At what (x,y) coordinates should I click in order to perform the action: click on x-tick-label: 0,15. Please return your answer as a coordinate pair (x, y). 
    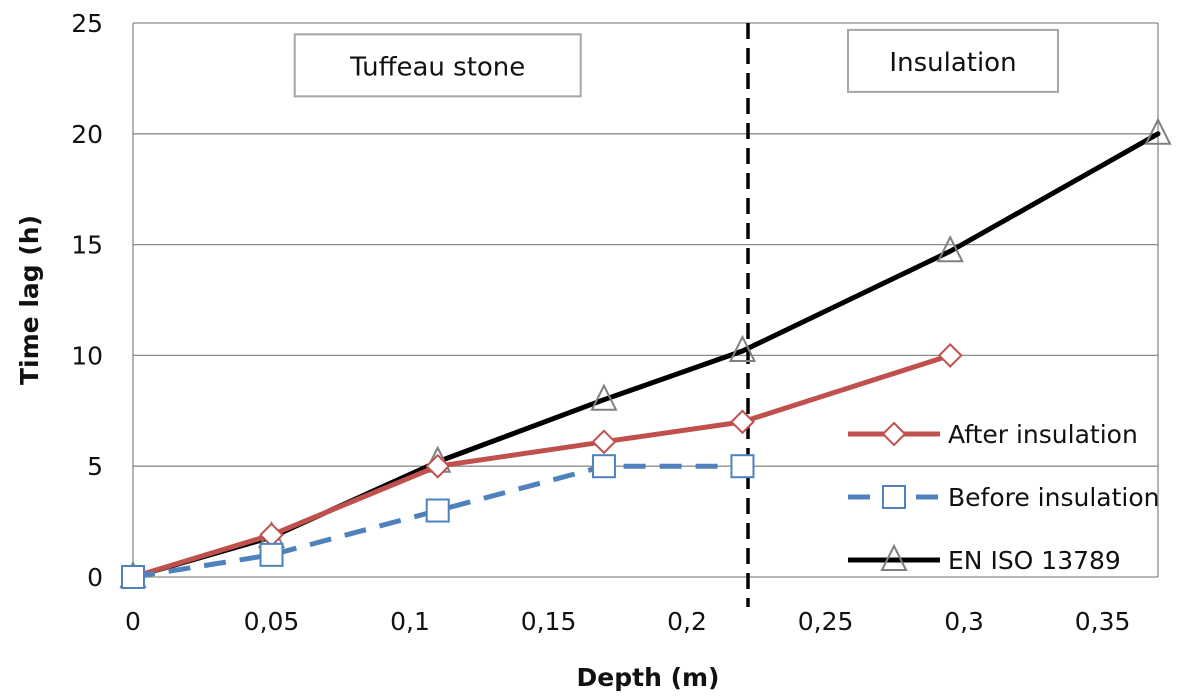
    Looking at the image, I should click on (549, 621).